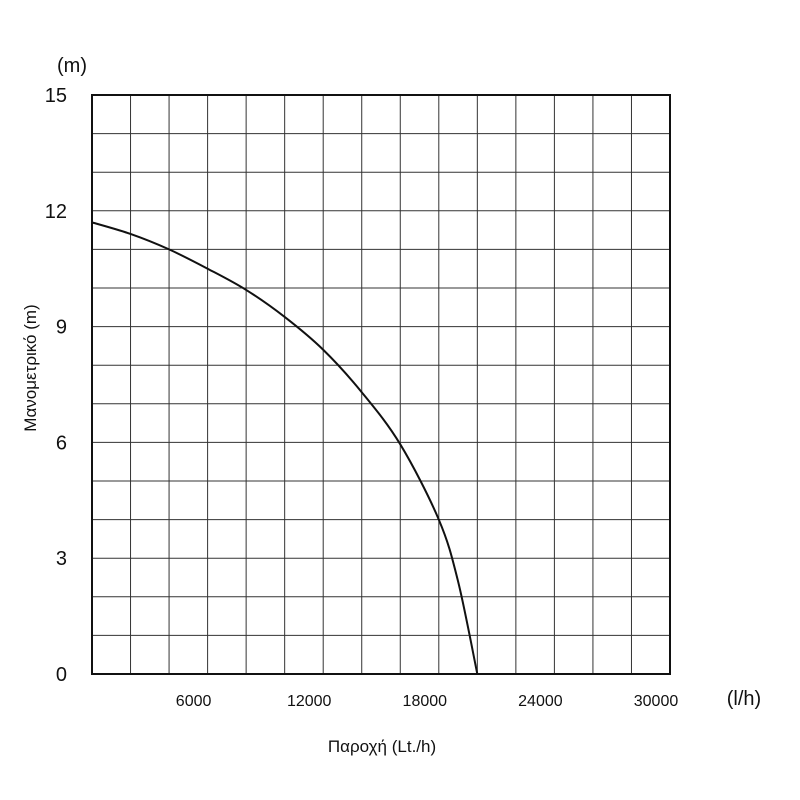 This screenshot has width=800, height=800. I want to click on y-tick-label: 15, so click(56, 96).